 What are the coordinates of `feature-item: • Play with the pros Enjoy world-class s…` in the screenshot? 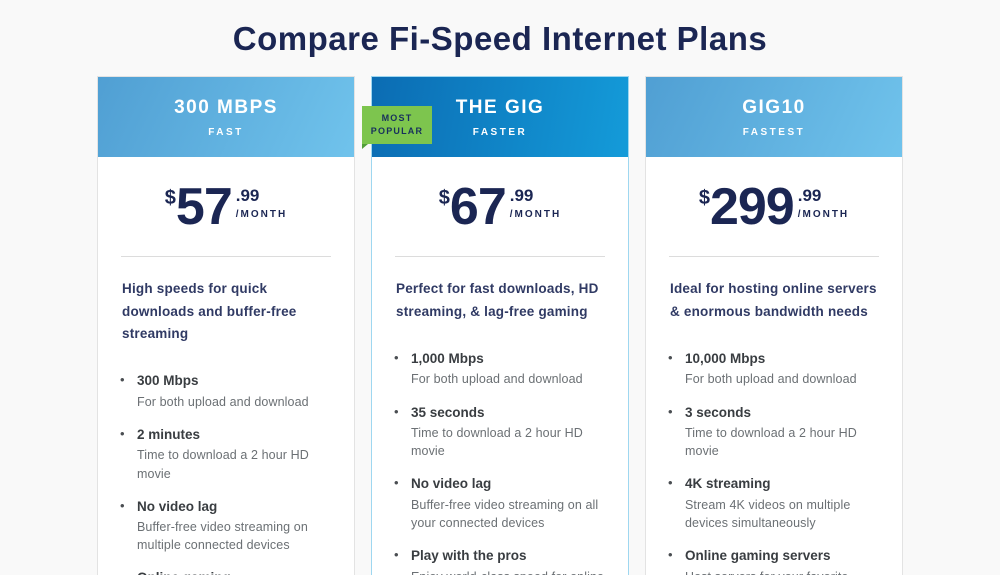 It's located at (502, 561).